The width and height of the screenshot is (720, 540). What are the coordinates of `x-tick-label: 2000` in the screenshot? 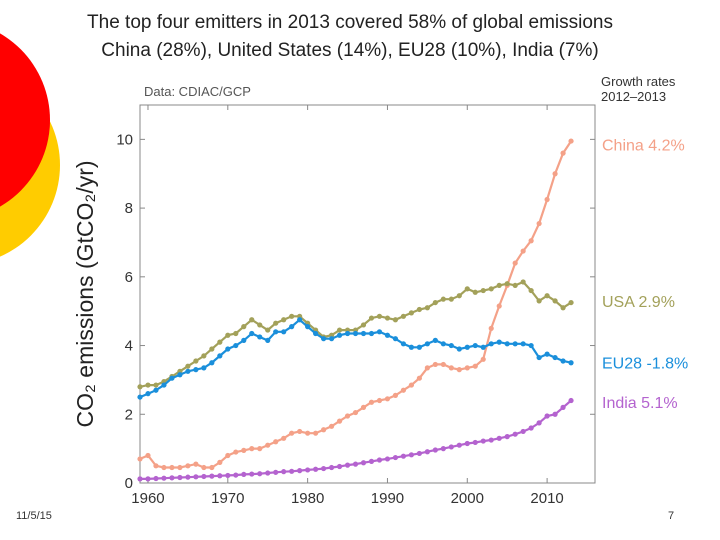 It's located at (467, 498).